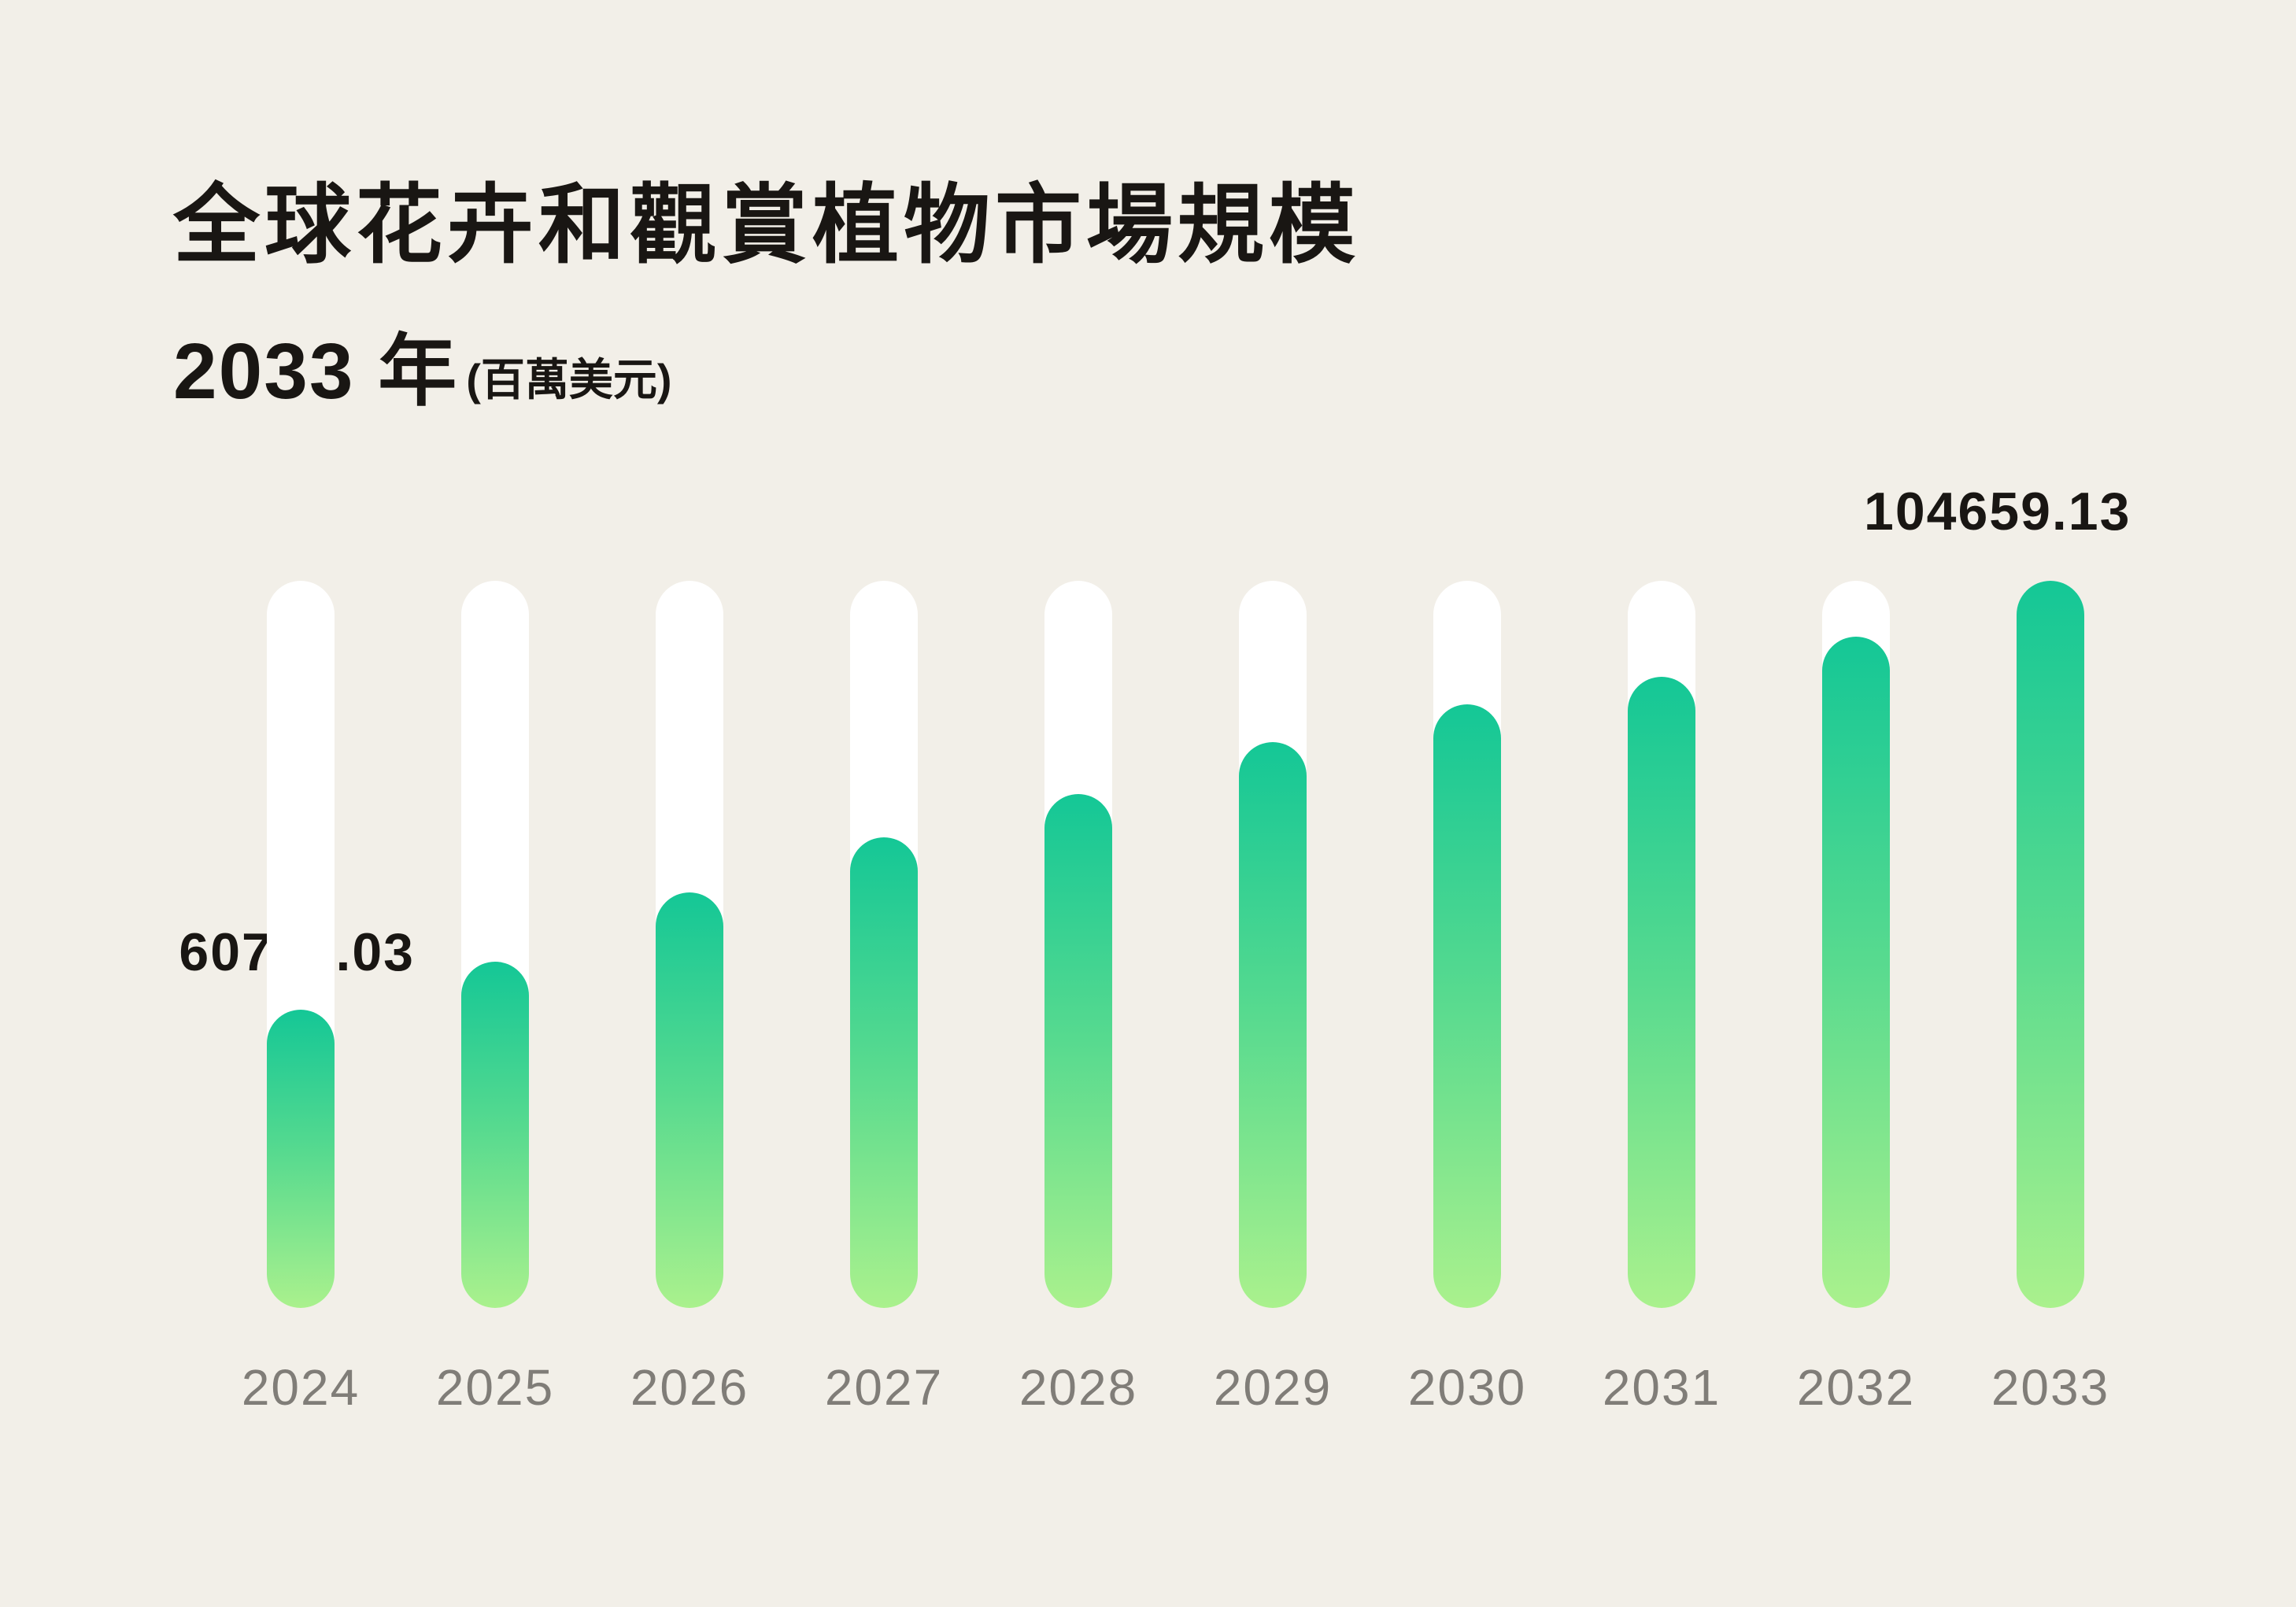 Image resolution: width=2296 pixels, height=1607 pixels. Describe the element at coordinates (1661, 1387) in the screenshot. I see `x-axis-label-2031: 2031` at that location.